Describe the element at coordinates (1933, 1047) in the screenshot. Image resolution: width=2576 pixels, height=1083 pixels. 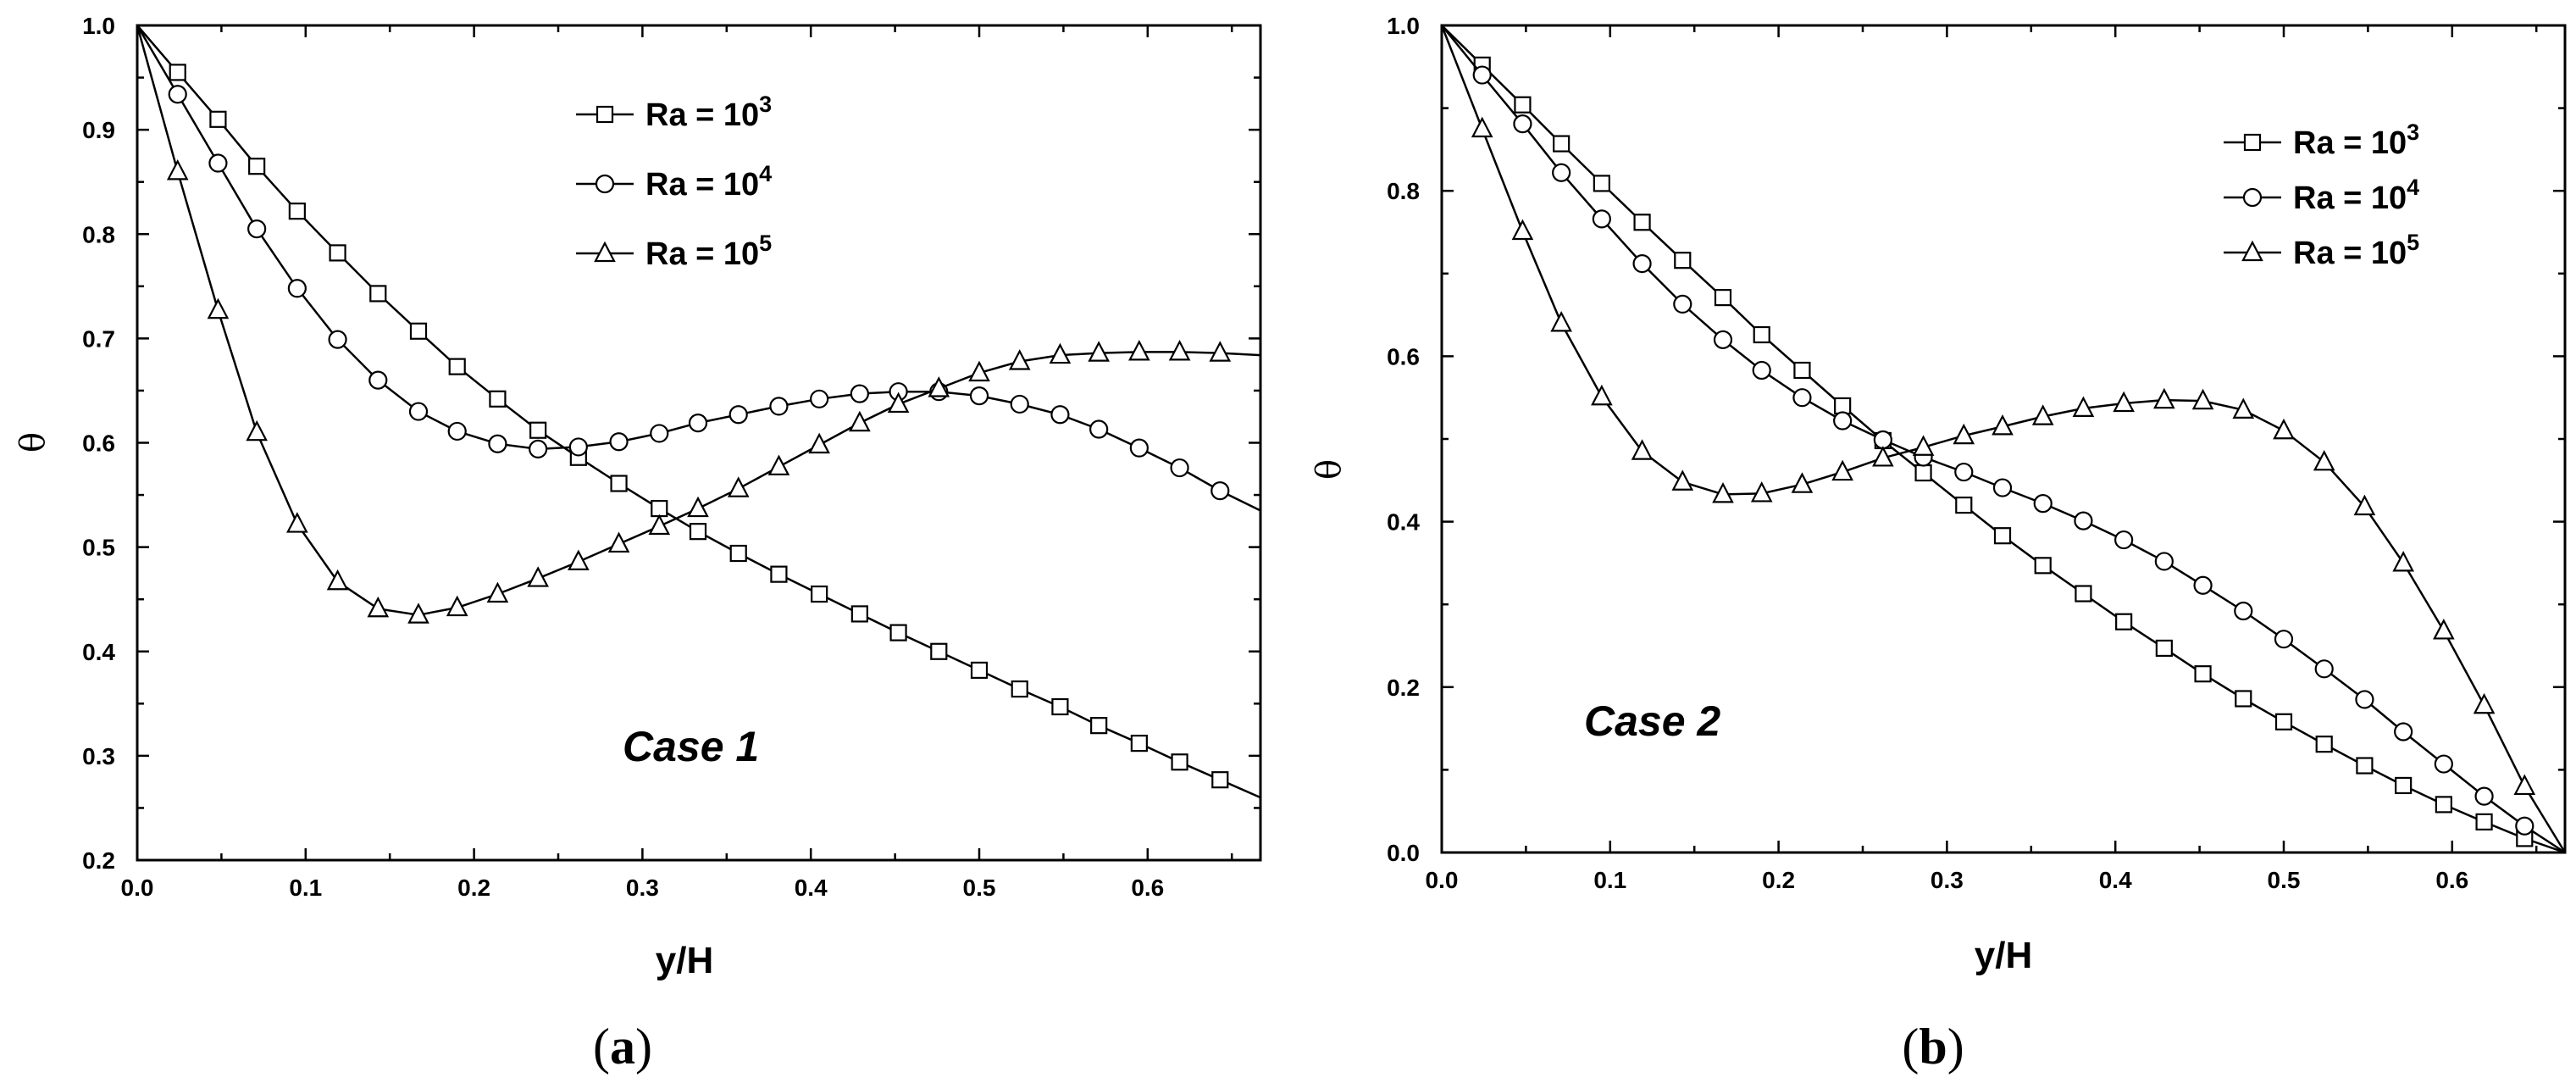
I see `panel-caption: (b)` at that location.